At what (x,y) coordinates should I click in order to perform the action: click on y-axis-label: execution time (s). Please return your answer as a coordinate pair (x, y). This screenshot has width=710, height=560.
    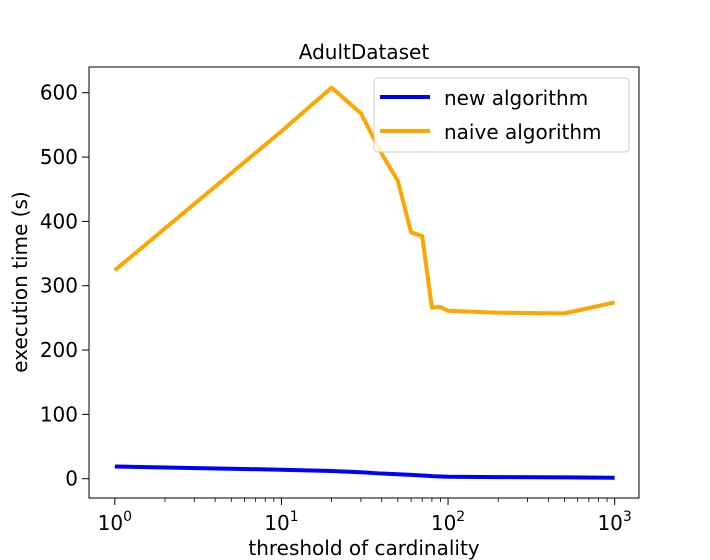
    Looking at the image, I should click on (20, 281).